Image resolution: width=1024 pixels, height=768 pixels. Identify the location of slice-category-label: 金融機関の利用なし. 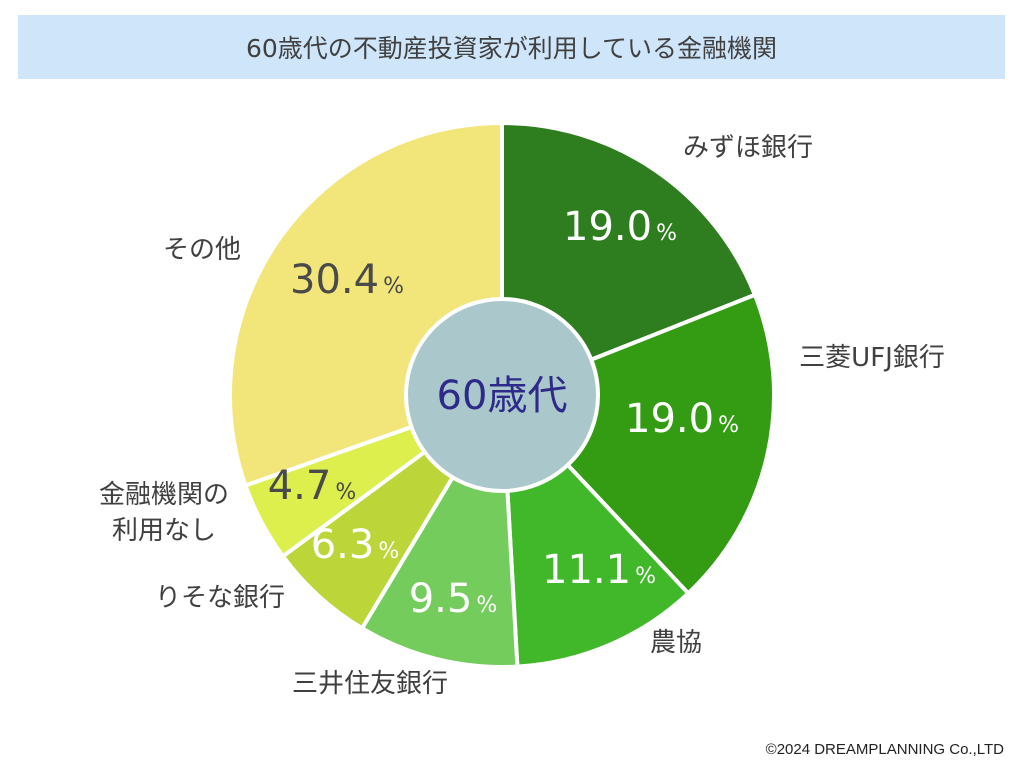
(164, 513).